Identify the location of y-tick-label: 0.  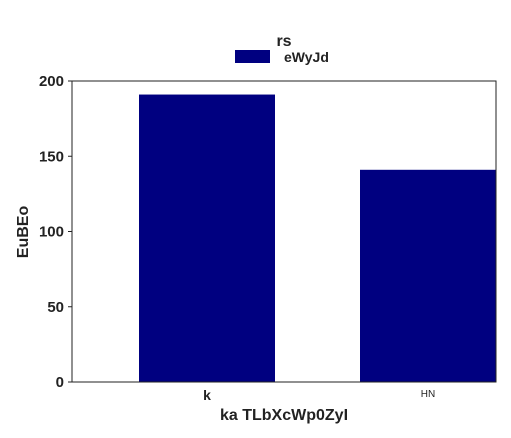
(60, 382).